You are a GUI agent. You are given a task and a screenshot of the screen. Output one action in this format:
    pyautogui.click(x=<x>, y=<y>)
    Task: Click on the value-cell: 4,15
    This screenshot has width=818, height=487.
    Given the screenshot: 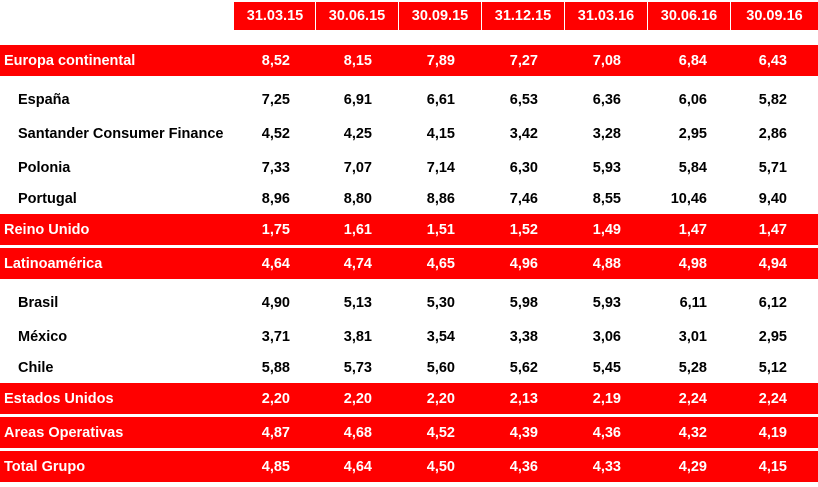 What is the action you would take?
    pyautogui.click(x=772, y=467)
    